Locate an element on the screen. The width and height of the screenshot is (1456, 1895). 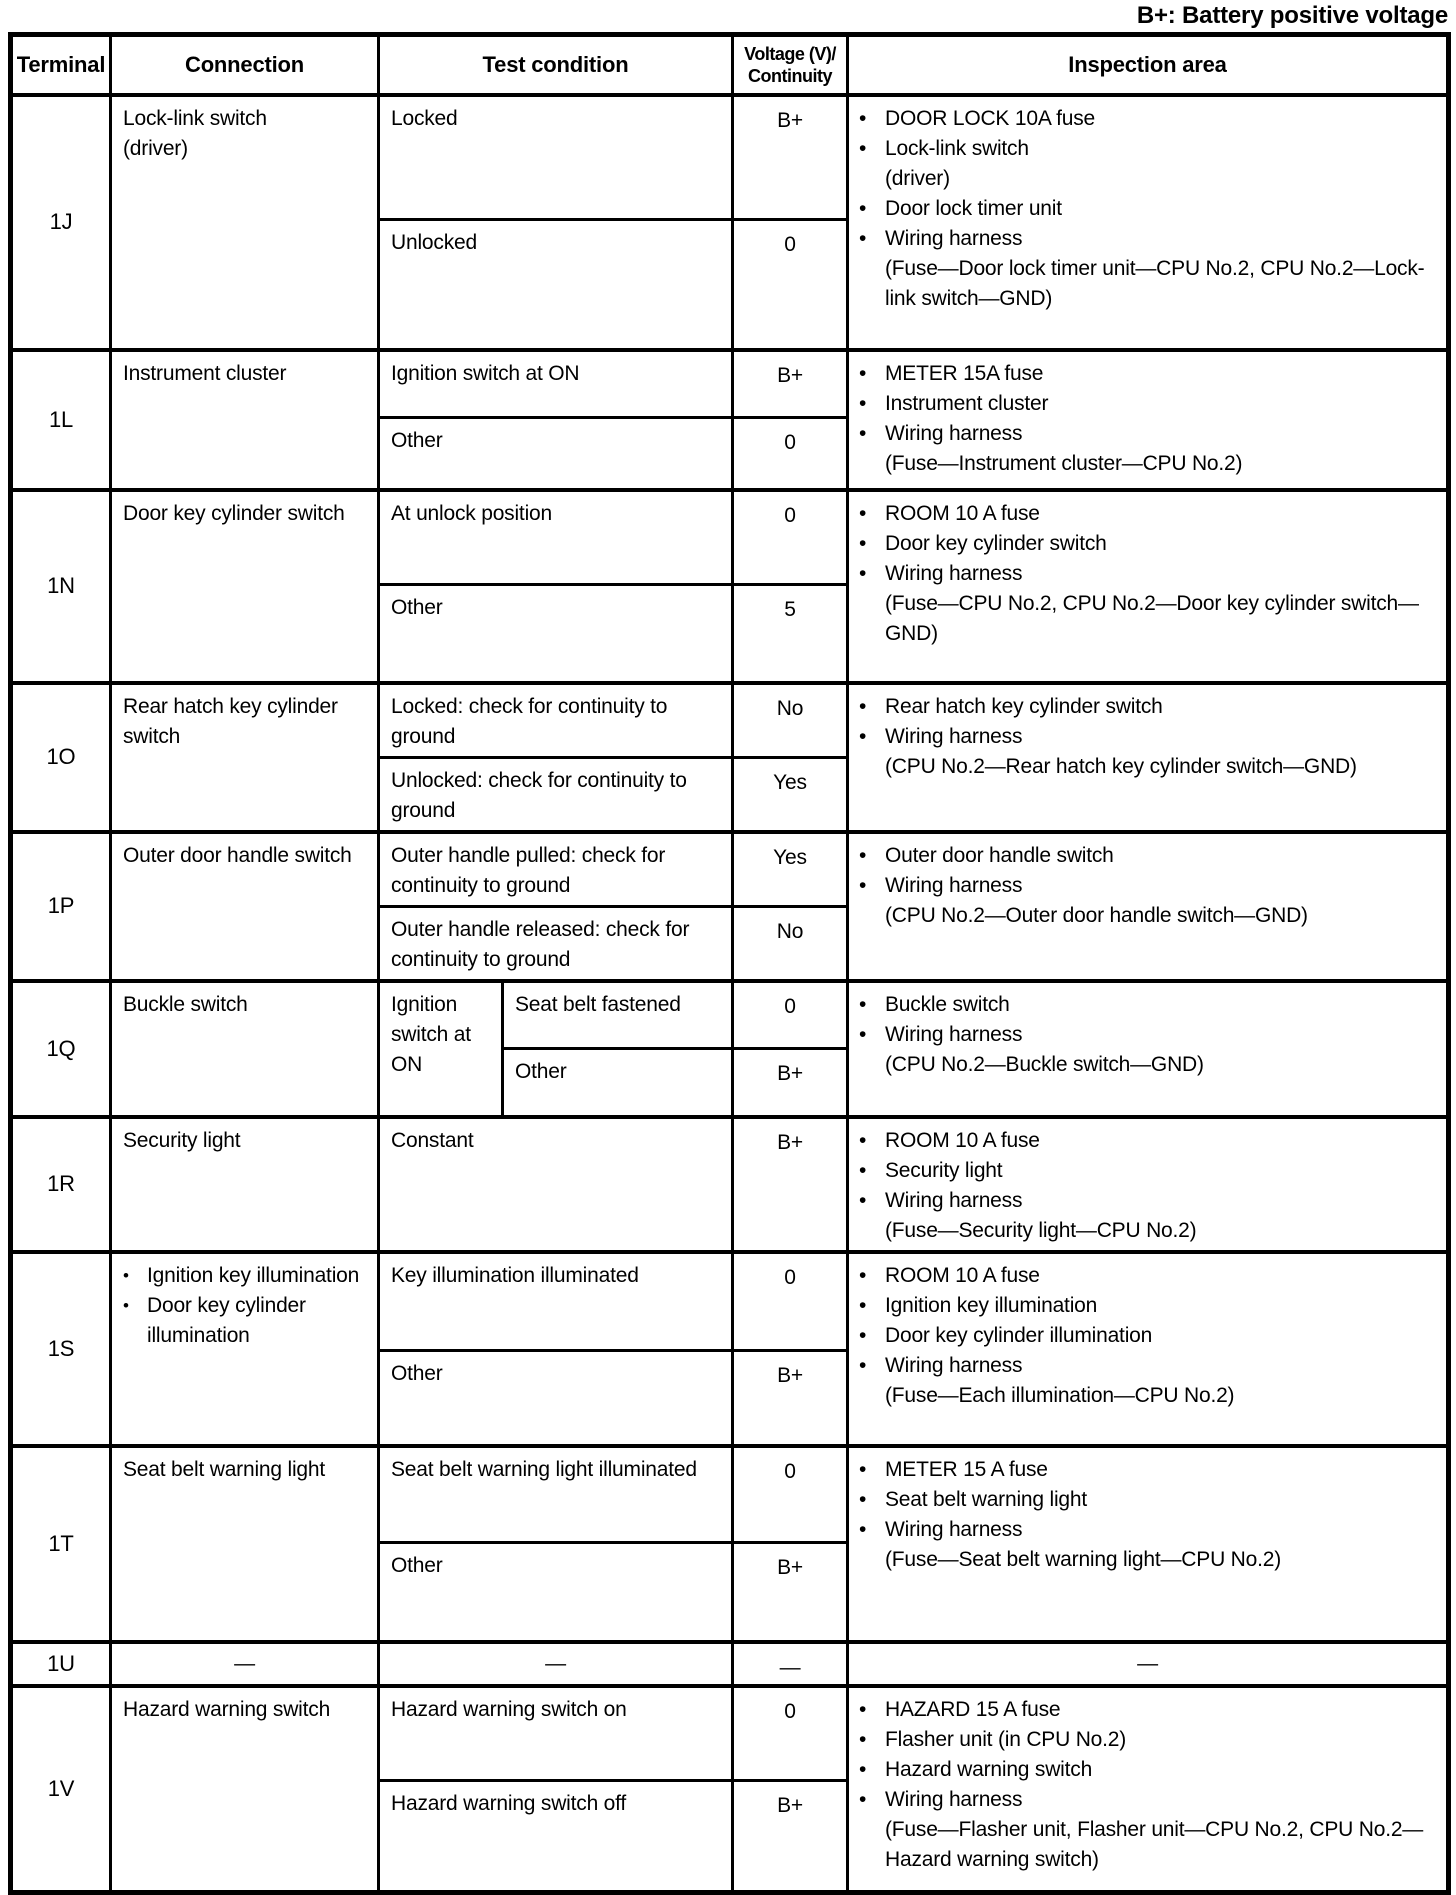
bullet-item: • METER 15A fuse is located at coordinates (1149, 374).